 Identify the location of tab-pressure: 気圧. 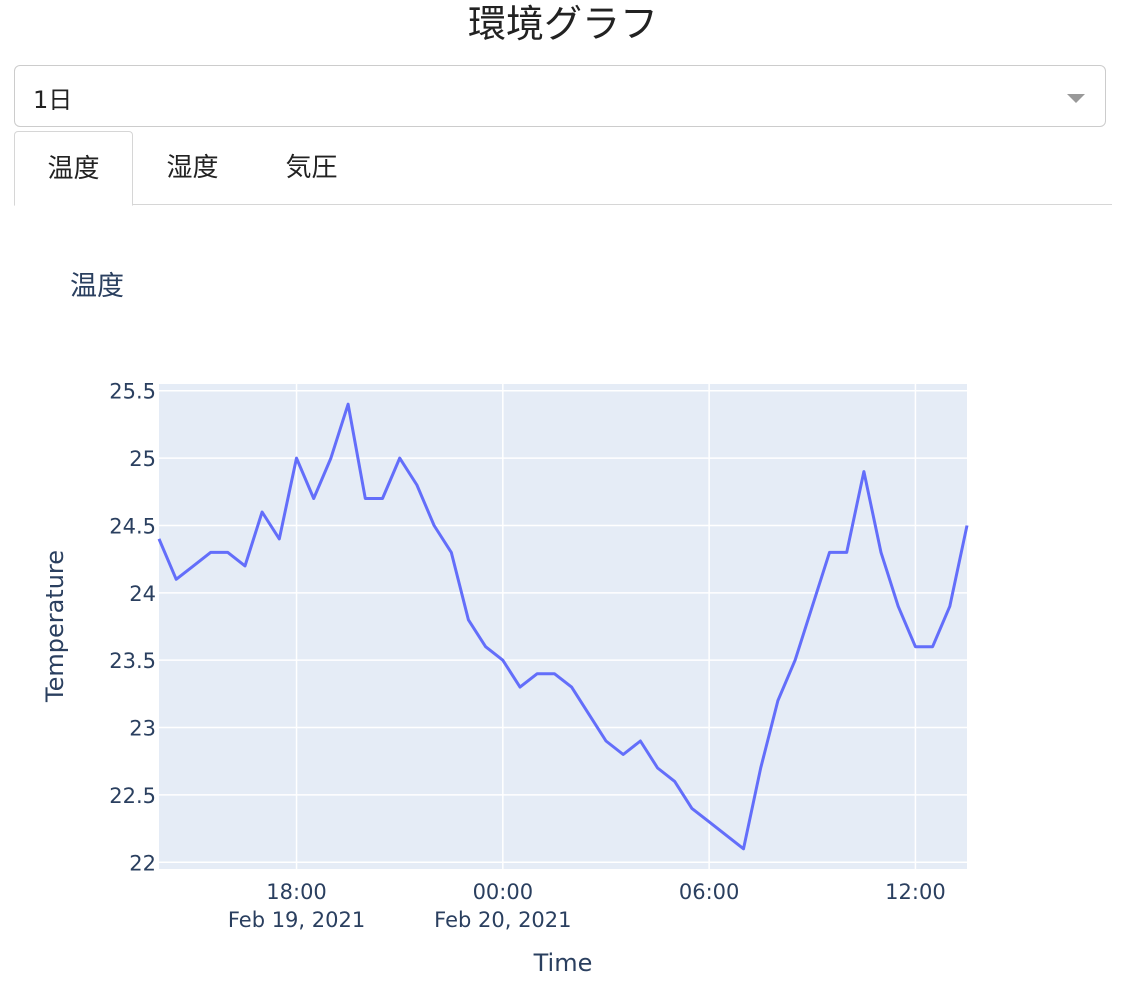
(311, 168).